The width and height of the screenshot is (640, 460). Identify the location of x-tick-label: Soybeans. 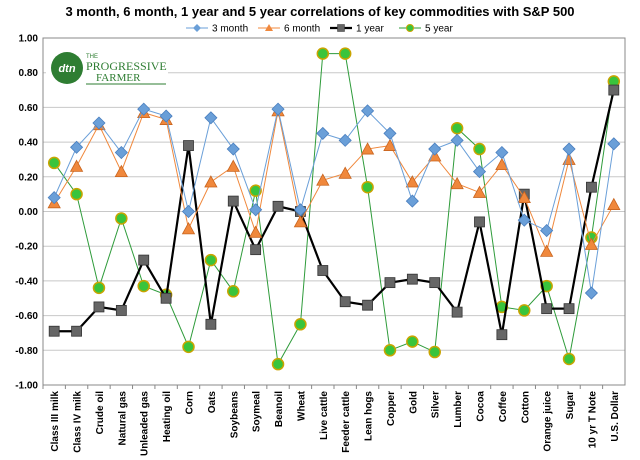
(234, 415).